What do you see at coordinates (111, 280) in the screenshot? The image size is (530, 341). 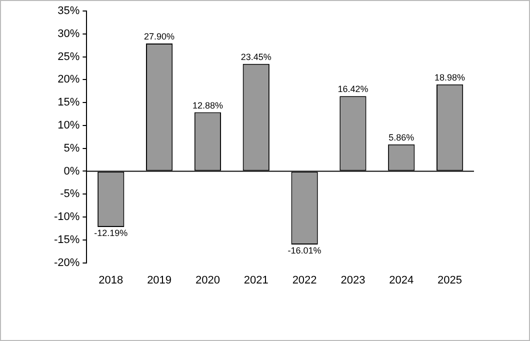 I see `x-tick-label: 2018` at bounding box center [111, 280].